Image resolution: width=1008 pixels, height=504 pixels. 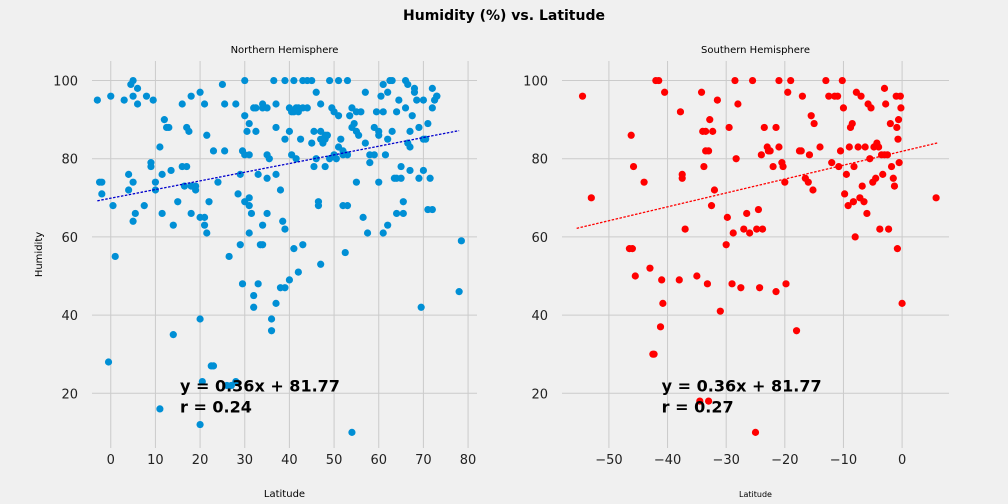 What do you see at coordinates (539, 316) in the screenshot?
I see `y-tick-label: 40` at bounding box center [539, 316].